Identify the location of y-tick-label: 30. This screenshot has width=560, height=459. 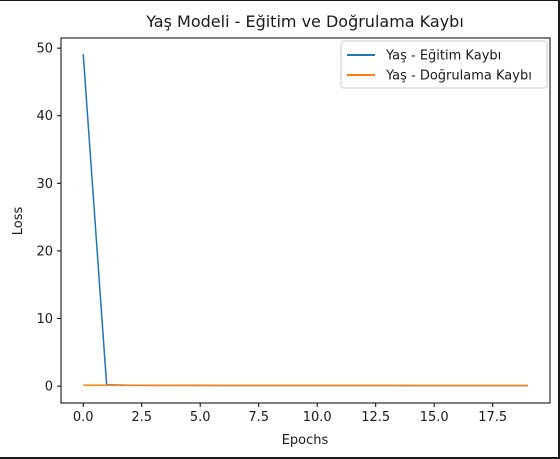
(44, 184).